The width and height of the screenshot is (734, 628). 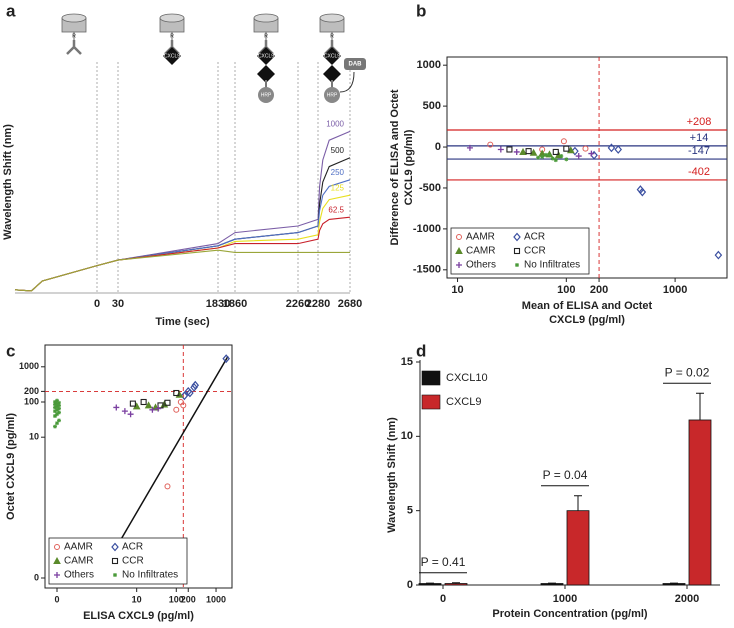 I want to click on legend-label: AAMR, so click(x=78, y=547).